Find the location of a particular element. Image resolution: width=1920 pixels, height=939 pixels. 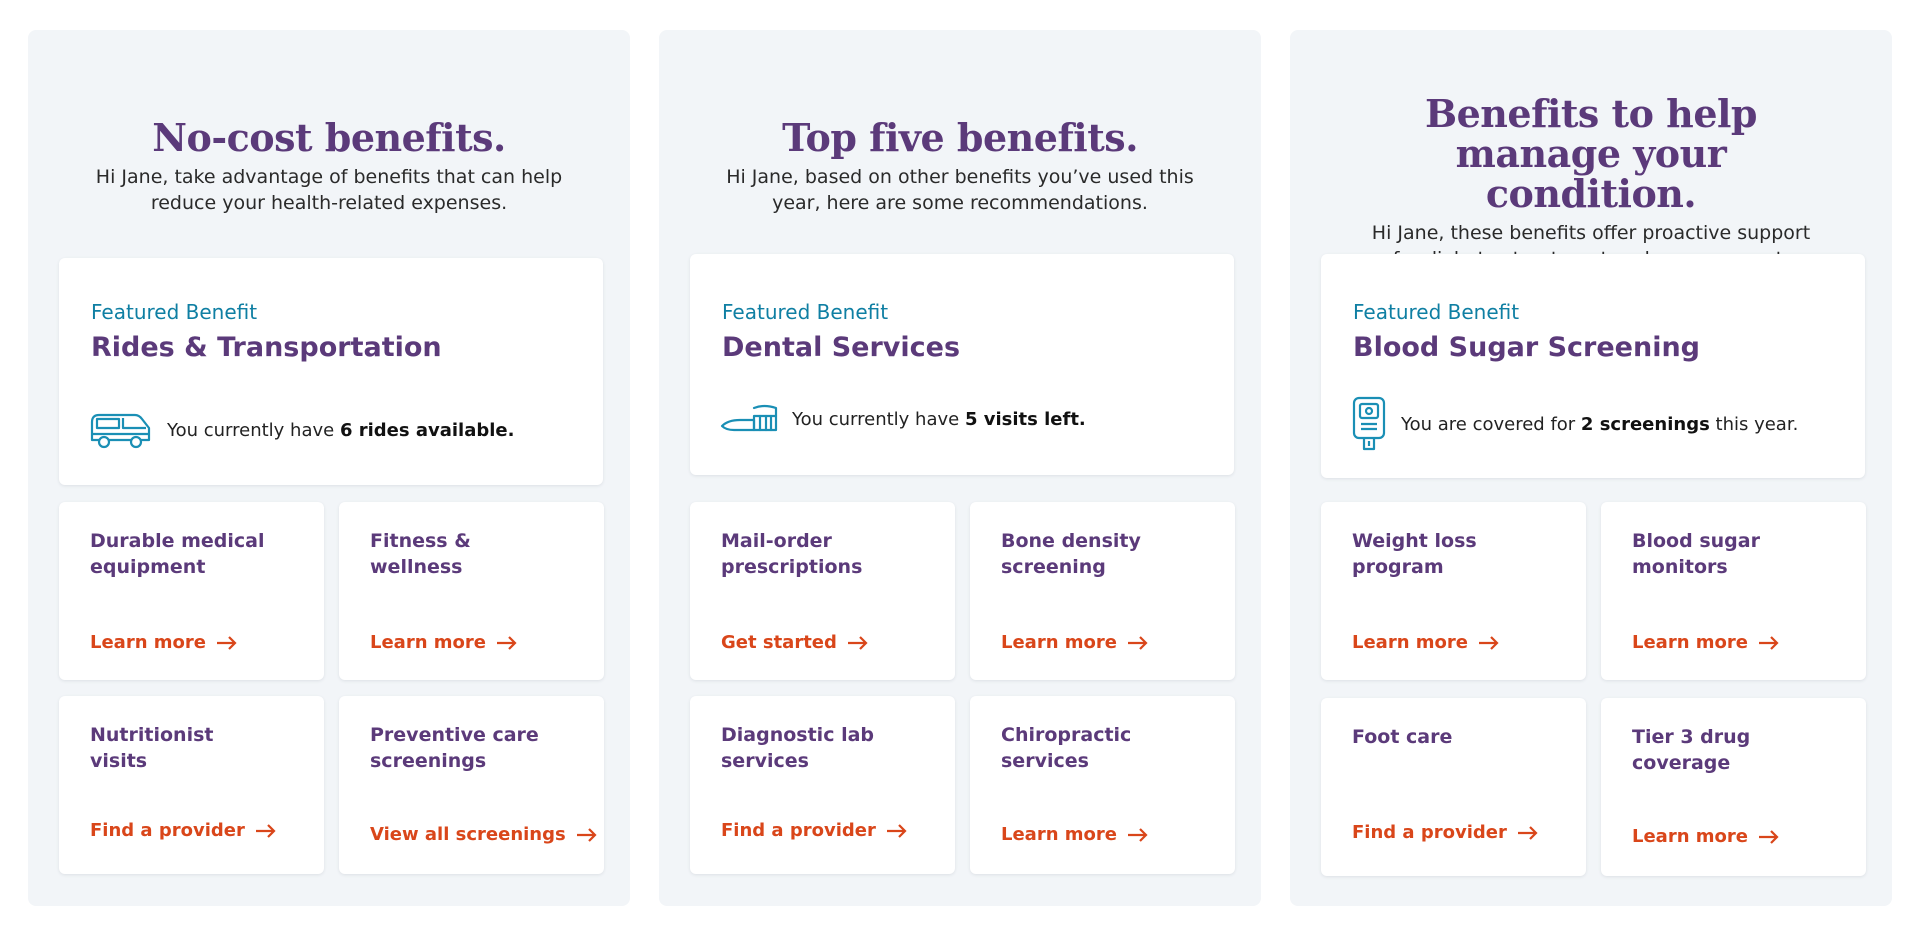

featured-benefit-name: Rides & Transportation is located at coordinates (266, 347).